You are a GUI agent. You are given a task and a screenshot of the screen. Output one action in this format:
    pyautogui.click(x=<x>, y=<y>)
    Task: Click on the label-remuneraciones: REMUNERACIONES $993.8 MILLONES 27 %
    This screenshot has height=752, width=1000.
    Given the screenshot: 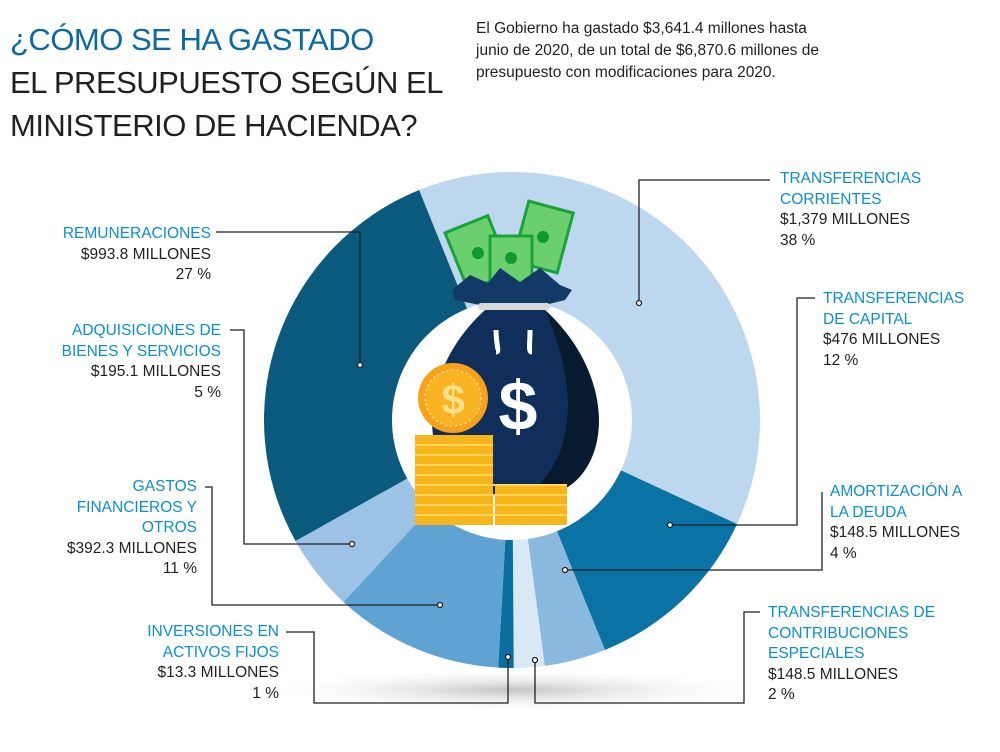 What is the action you would take?
    pyautogui.click(x=137, y=255)
    